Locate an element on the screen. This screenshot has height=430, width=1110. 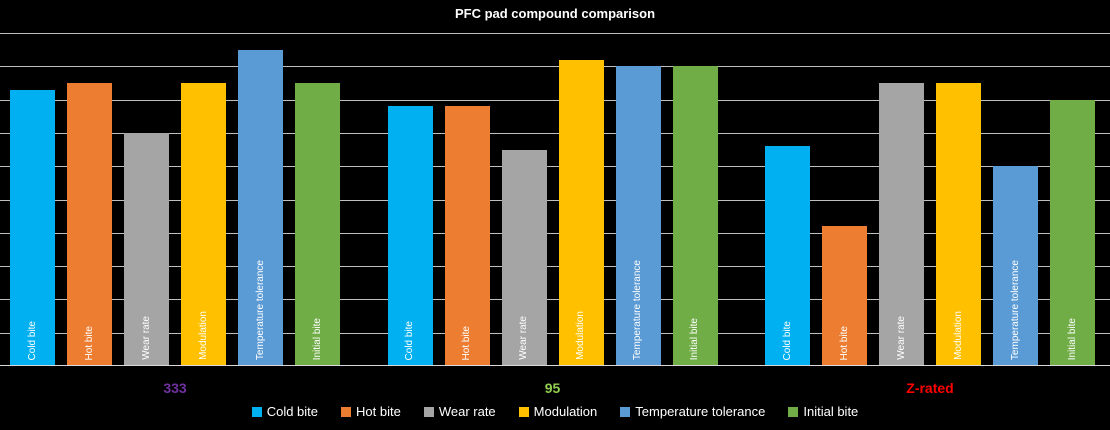
category-label-333: 333 is located at coordinates (175, 388).